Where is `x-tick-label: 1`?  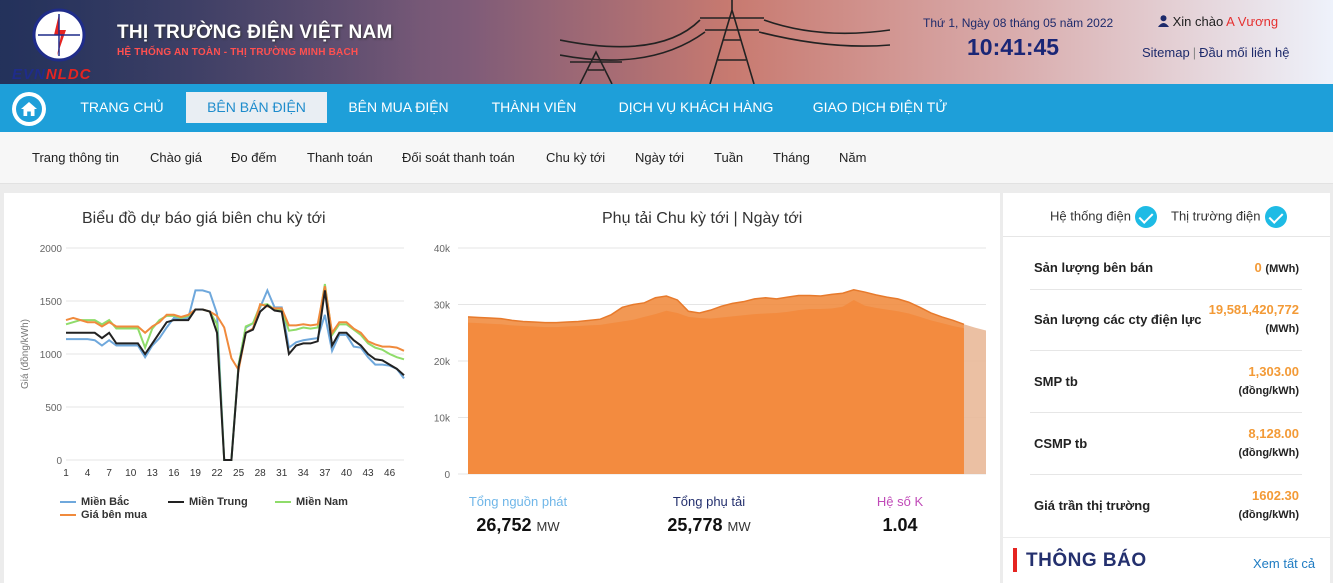 x-tick-label: 1 is located at coordinates (66, 473).